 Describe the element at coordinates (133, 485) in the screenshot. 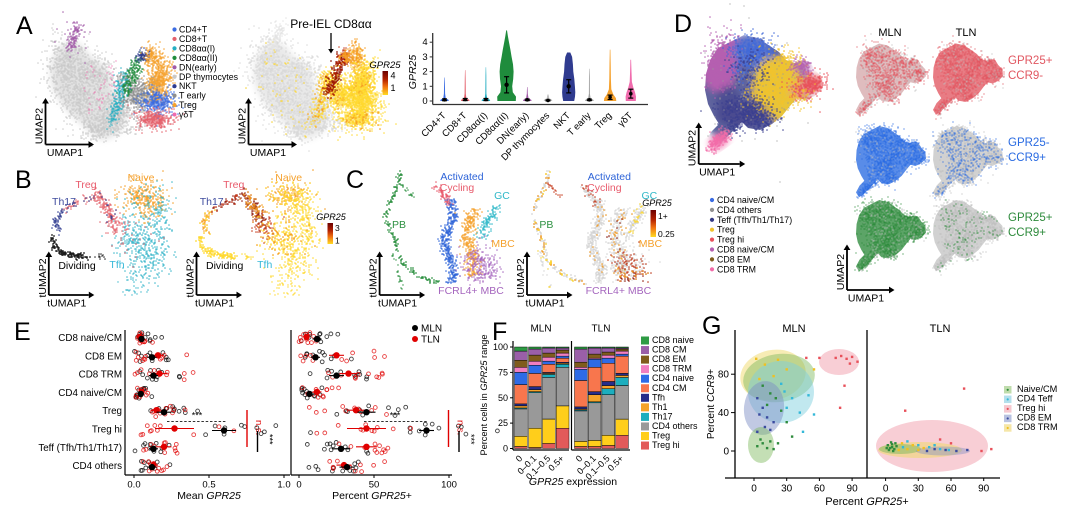

I see `svg-text: 0.0` at that location.